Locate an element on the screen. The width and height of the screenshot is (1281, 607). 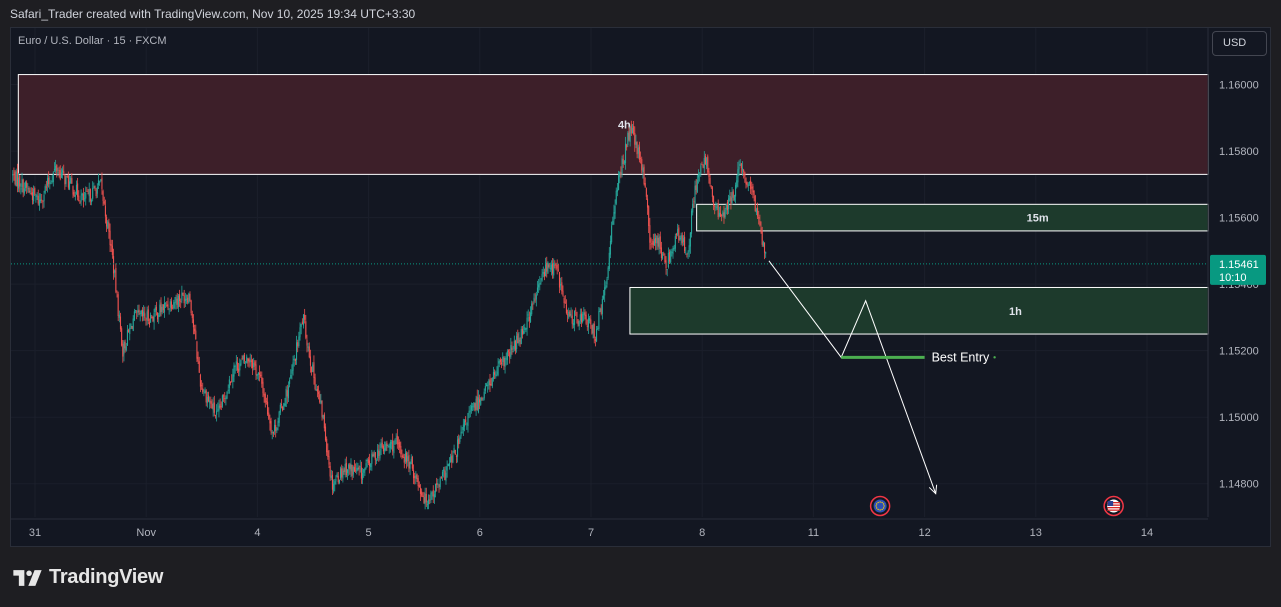
zone-label-4h: 4h is located at coordinates (624, 125).